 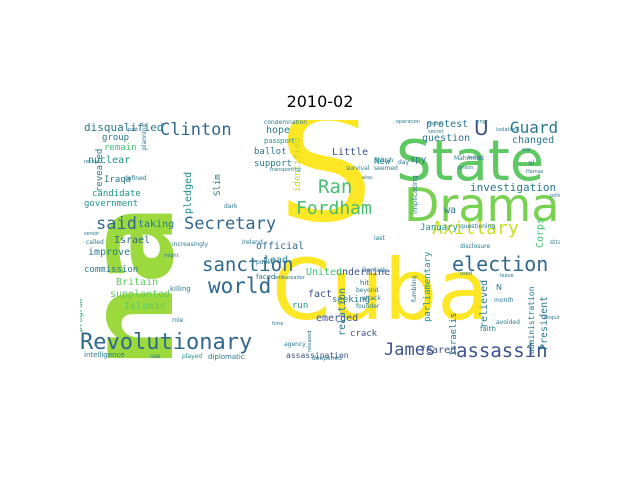 I want to click on word-isolation: isolation, so click(x=507, y=130).